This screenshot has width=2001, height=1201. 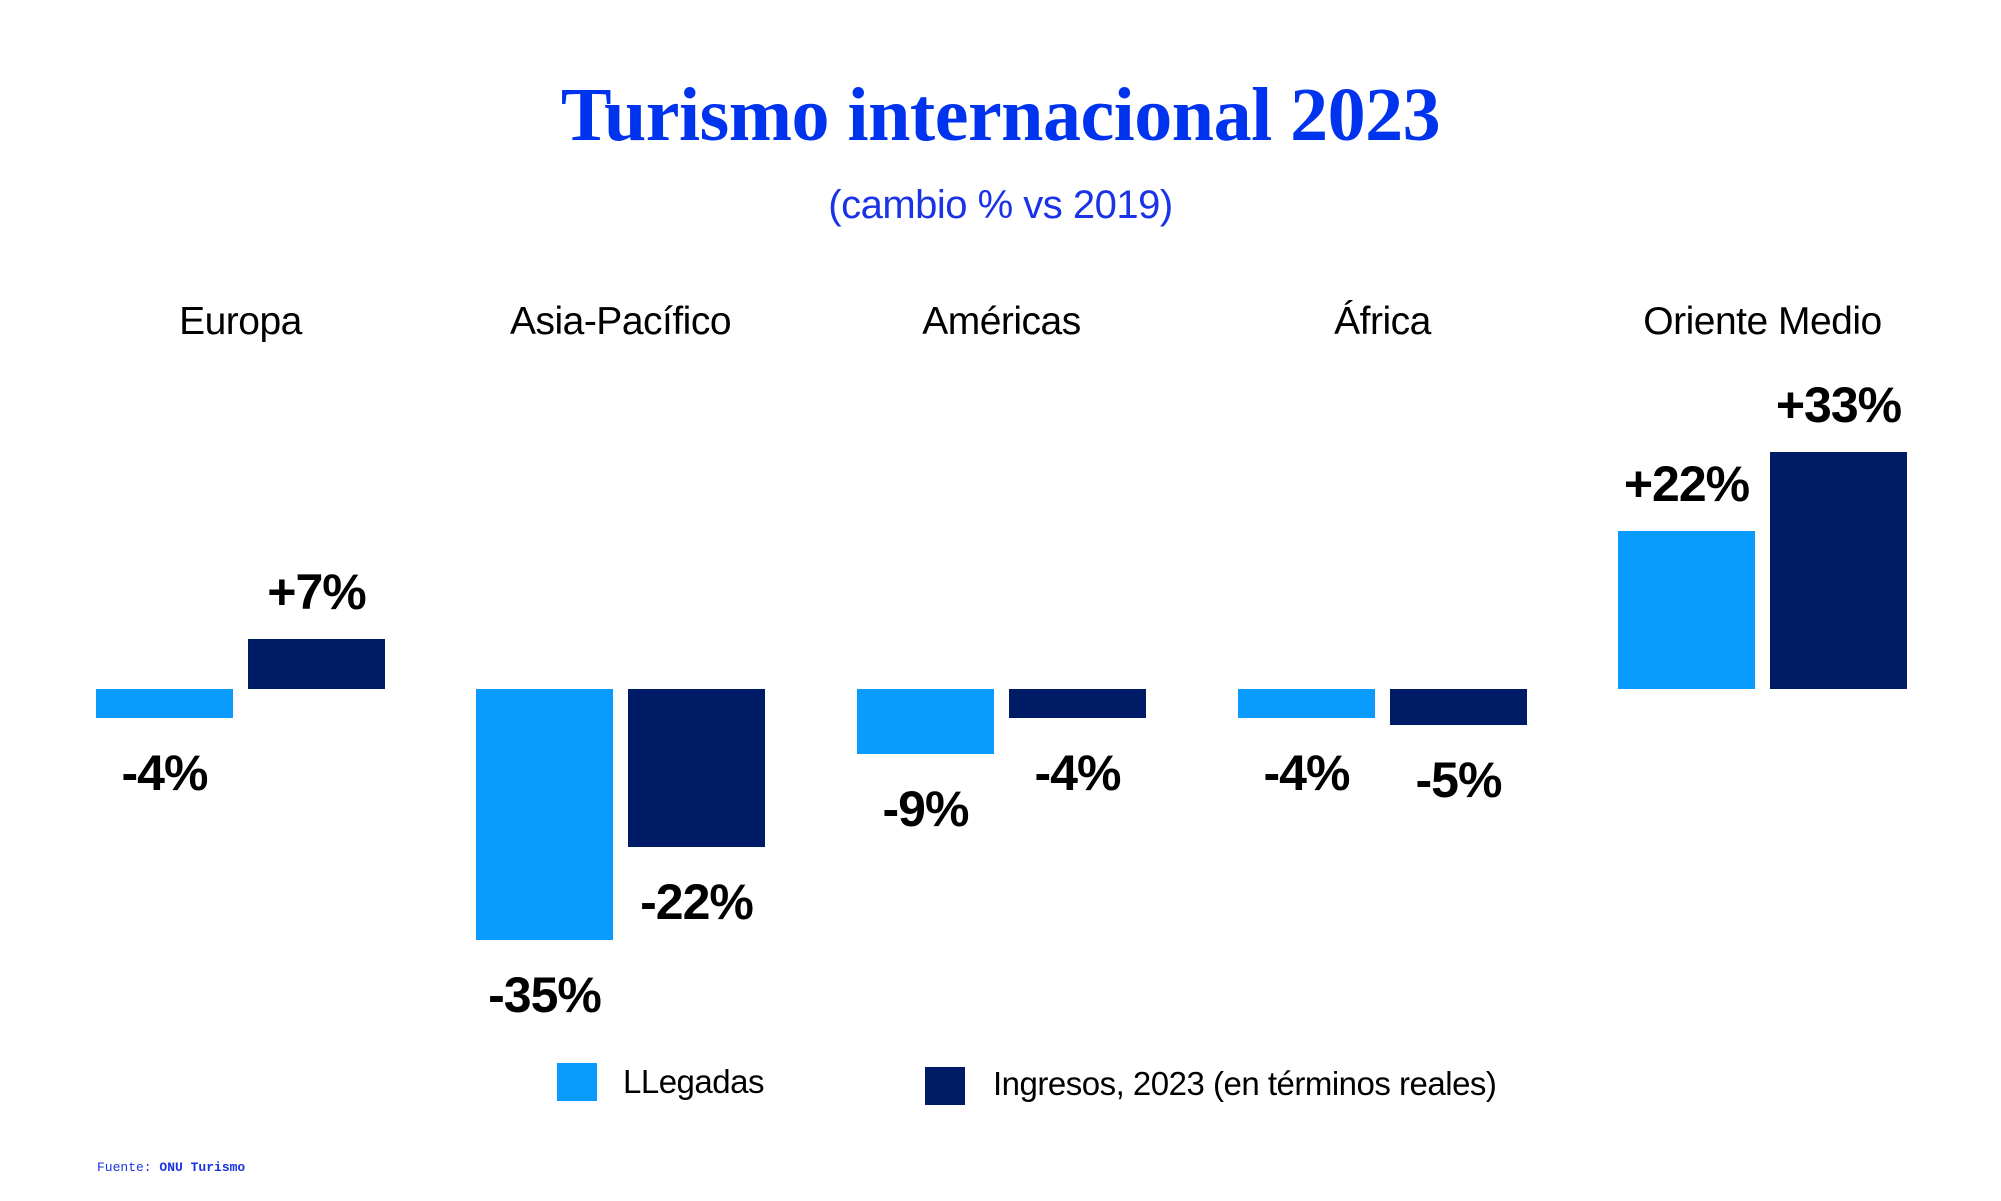 What do you see at coordinates (202, 1167) in the screenshot?
I see `source-name: ONU Turismo` at bounding box center [202, 1167].